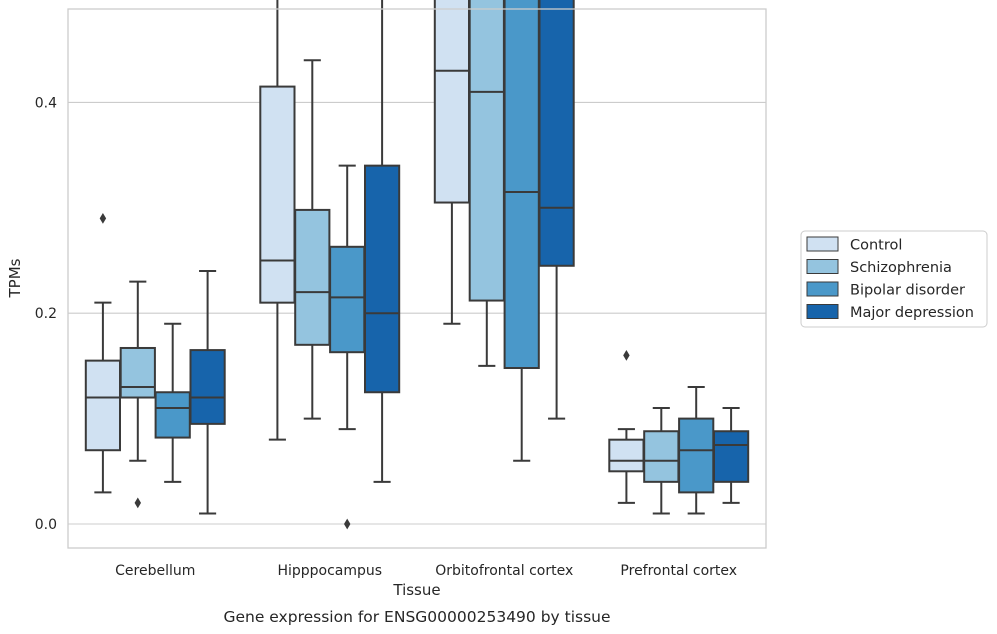 This screenshot has width=997, height=634. I want to click on legend-label: Bipolar disorder, so click(907, 291).